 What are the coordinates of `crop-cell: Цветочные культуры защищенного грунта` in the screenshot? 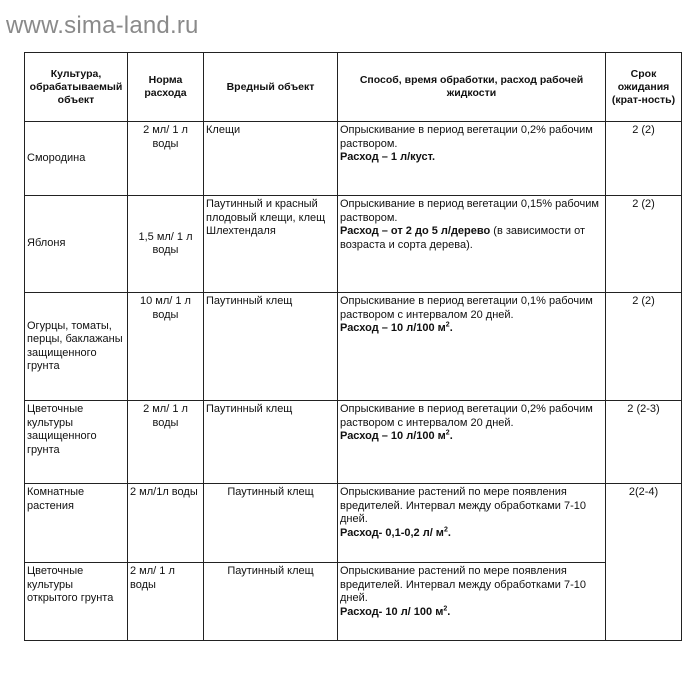 It's located at (76, 442).